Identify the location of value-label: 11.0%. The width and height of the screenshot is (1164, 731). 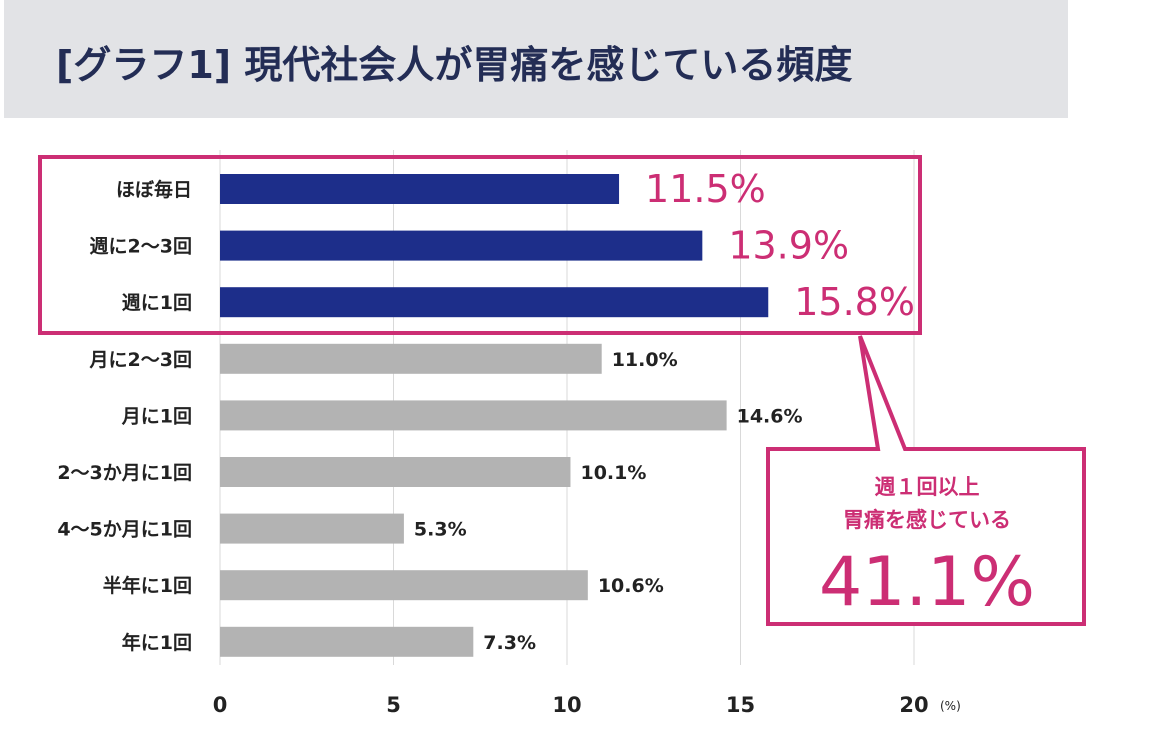
(645, 360).